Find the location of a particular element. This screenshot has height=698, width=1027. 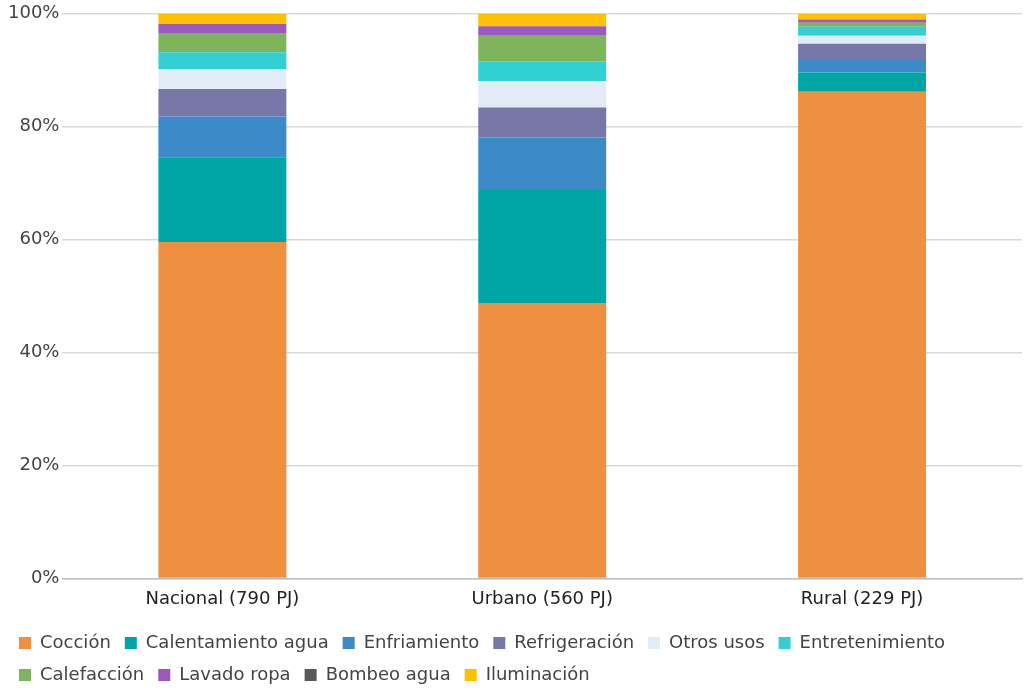

x-tick-label: Nacional (790 PJ) is located at coordinates (222, 597).